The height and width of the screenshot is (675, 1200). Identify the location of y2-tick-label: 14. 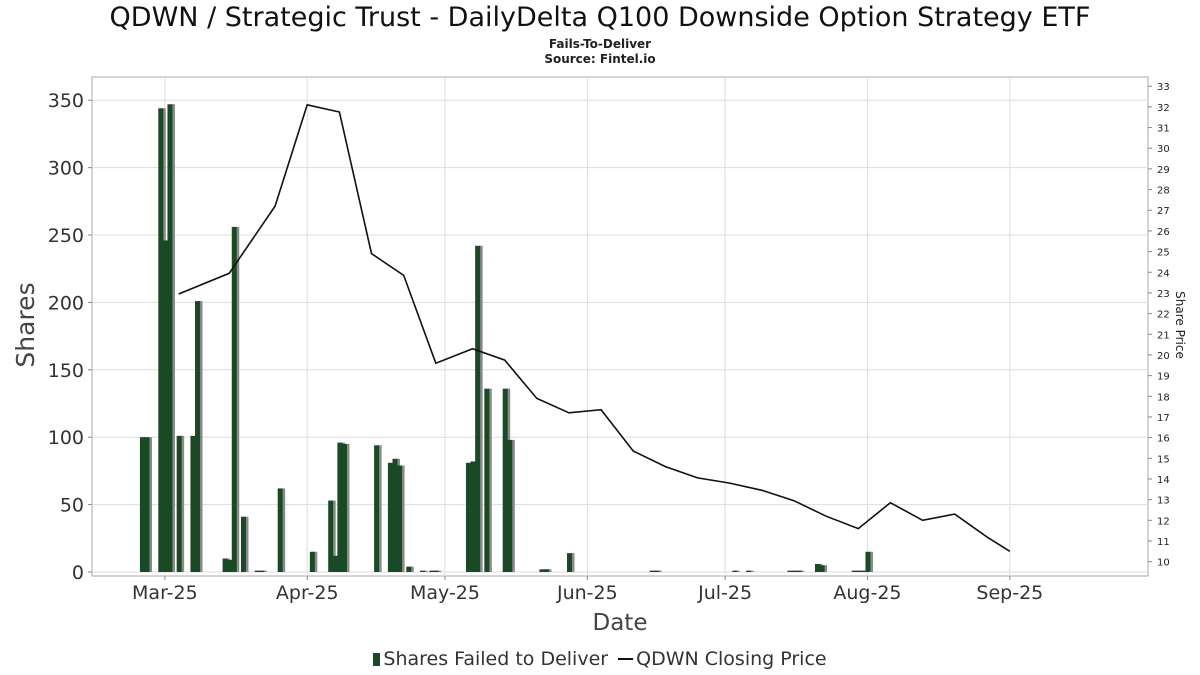
(1163, 480).